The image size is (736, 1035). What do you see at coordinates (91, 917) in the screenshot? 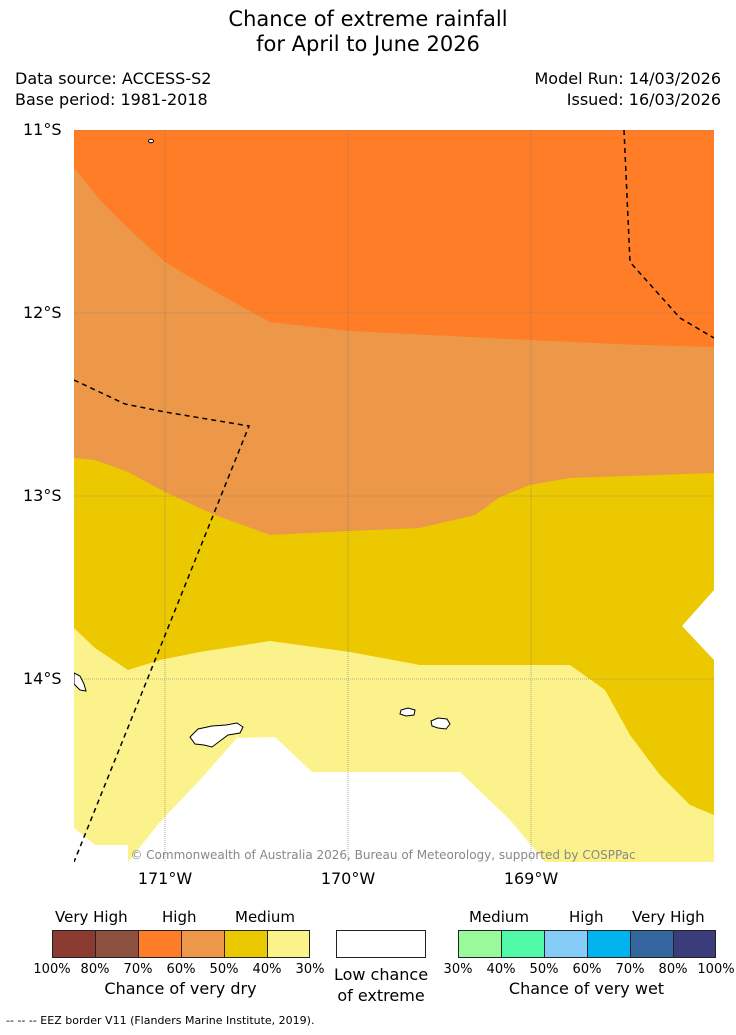
I see `dry-category-very-high: Very High` at bounding box center [91, 917].